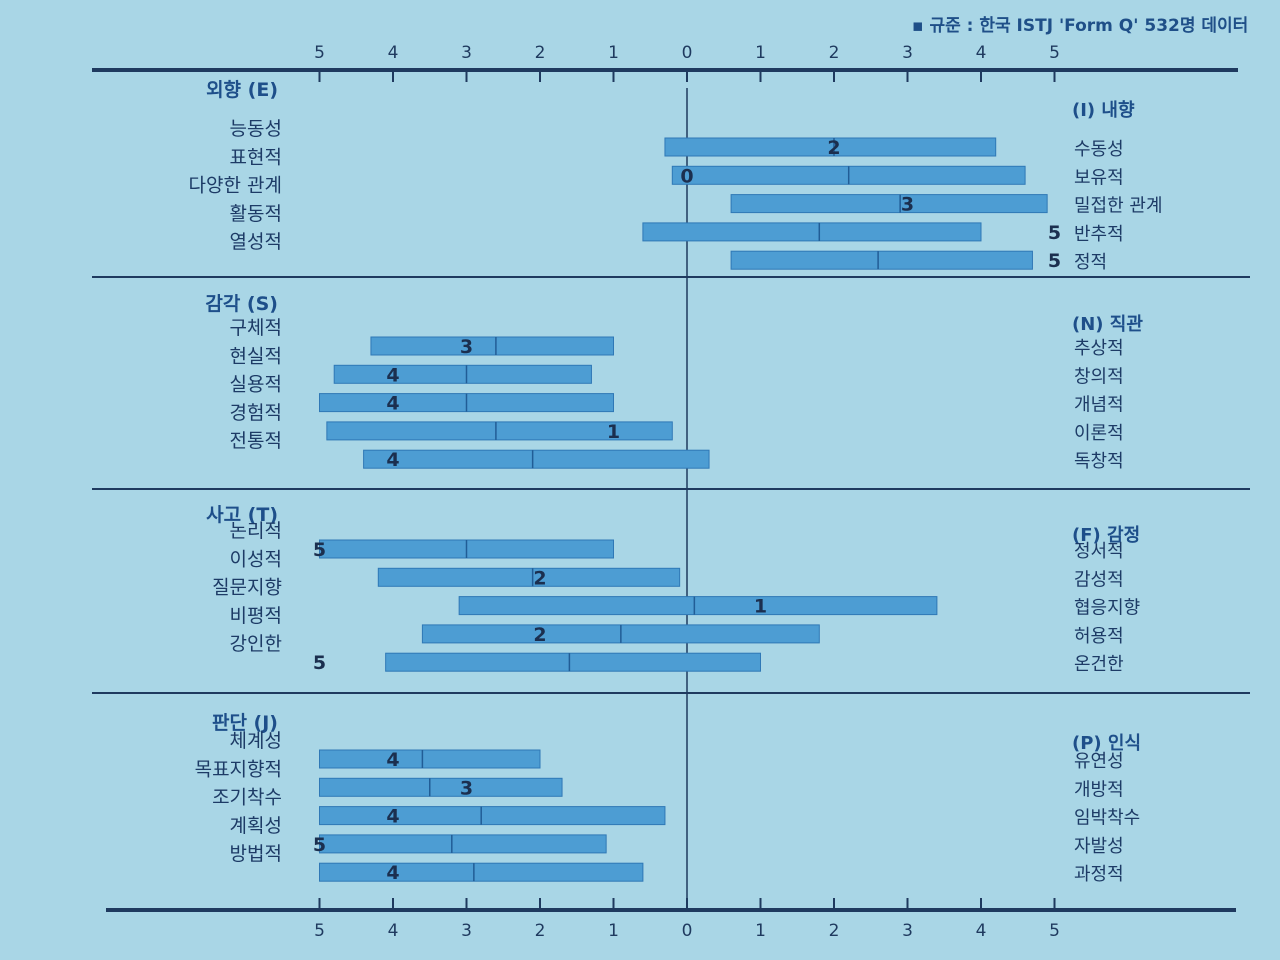 The height and width of the screenshot is (960, 1280). I want to click on facet-label-left: 조기착수, so click(247, 798).